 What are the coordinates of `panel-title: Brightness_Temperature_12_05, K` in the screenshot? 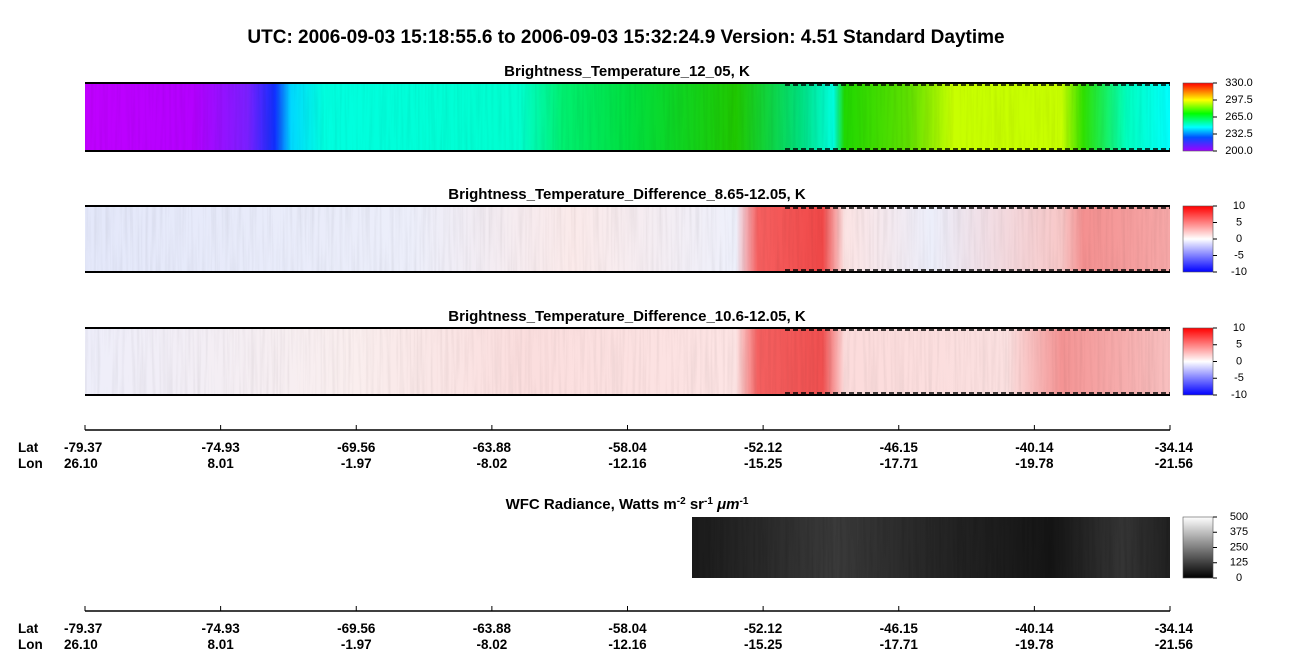 It's located at (627, 71).